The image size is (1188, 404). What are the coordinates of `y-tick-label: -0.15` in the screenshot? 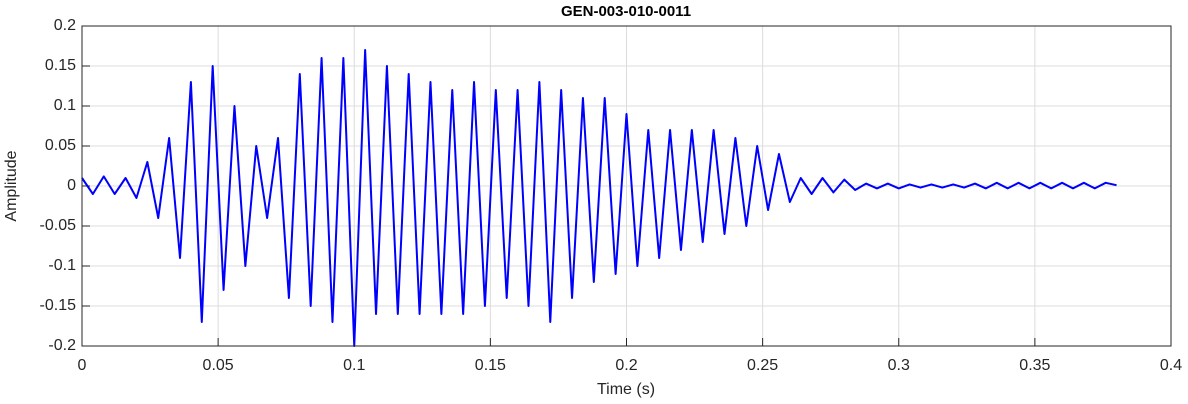 It's located at (58, 305).